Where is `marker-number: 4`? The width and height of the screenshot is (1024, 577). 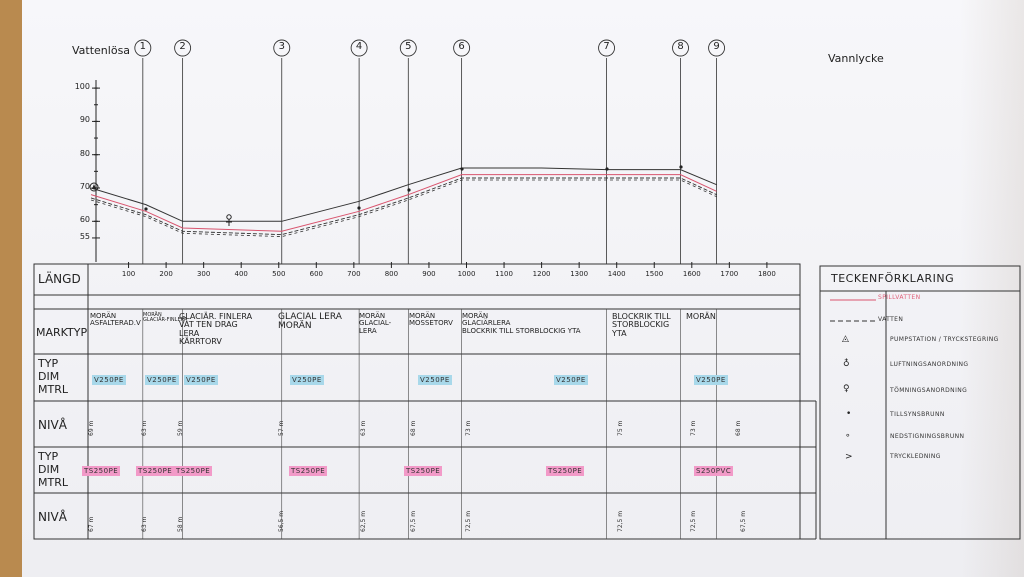
marker-number: 4 is located at coordinates (359, 46).